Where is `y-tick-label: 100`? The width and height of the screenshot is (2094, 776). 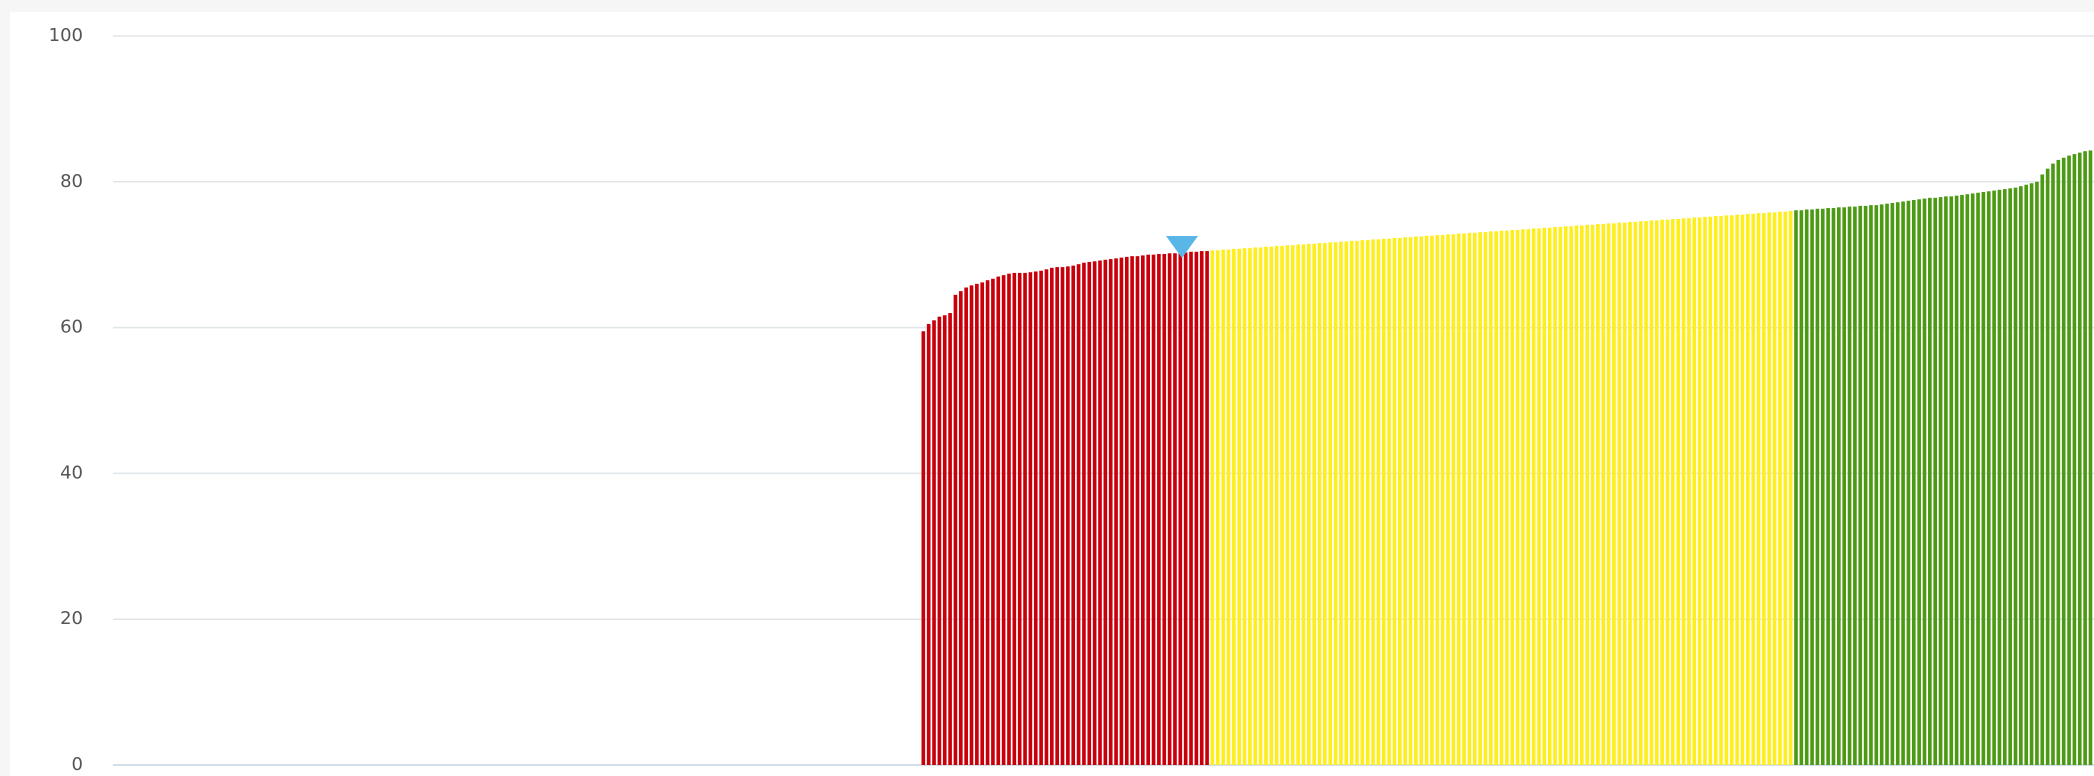 y-tick-label: 100 is located at coordinates (66, 35).